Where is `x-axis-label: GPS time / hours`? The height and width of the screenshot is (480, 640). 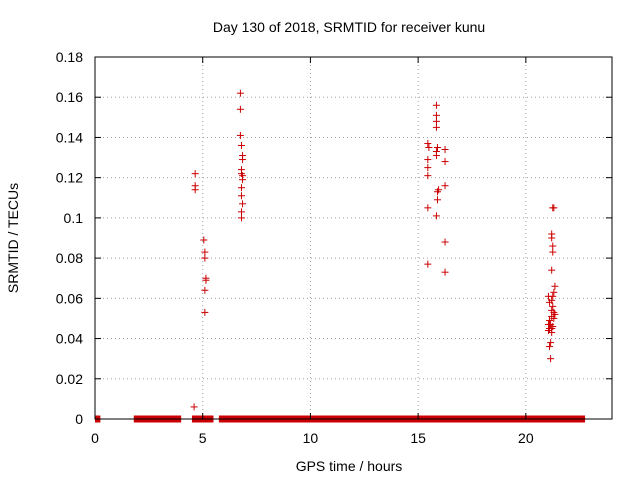
x-axis-label: GPS time / hours is located at coordinates (349, 466).